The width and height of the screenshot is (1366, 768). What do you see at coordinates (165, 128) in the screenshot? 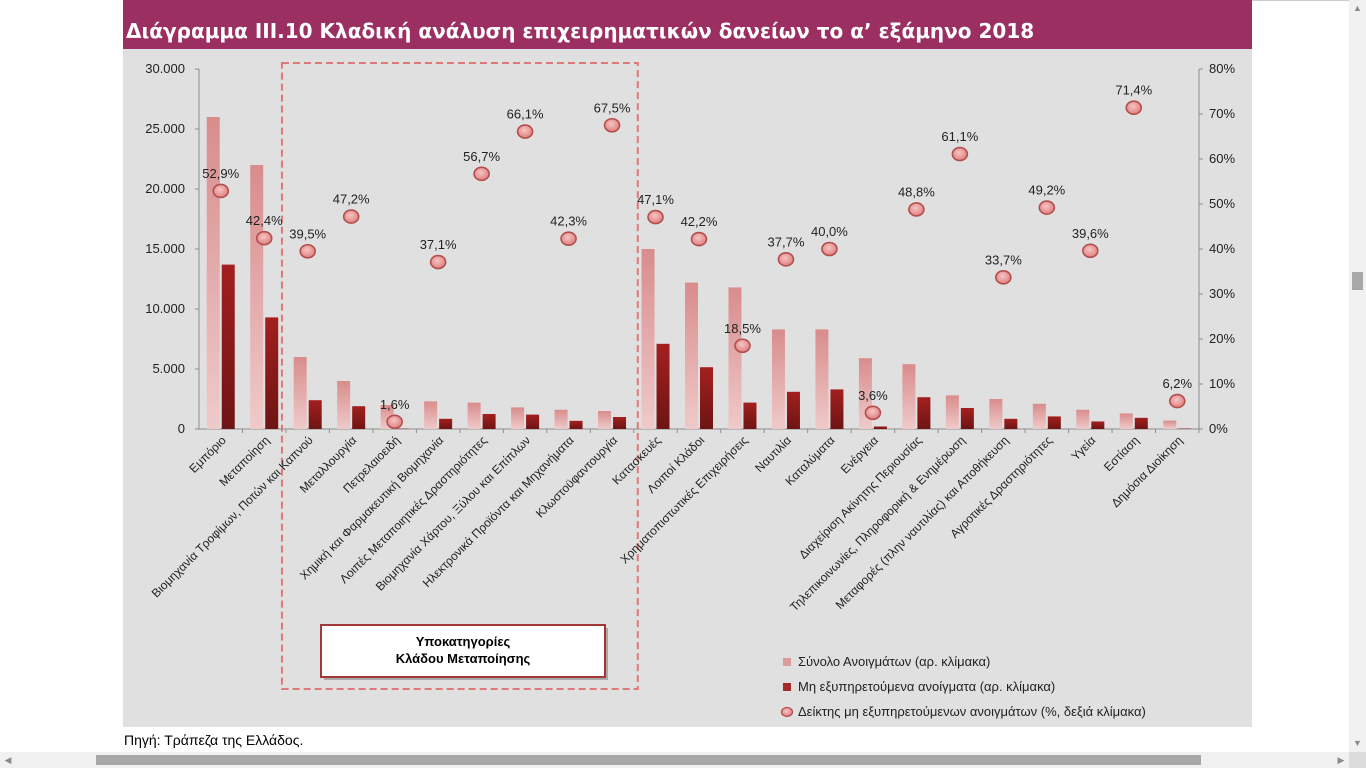
I see `left-y-tick-label: 25.000` at bounding box center [165, 128].